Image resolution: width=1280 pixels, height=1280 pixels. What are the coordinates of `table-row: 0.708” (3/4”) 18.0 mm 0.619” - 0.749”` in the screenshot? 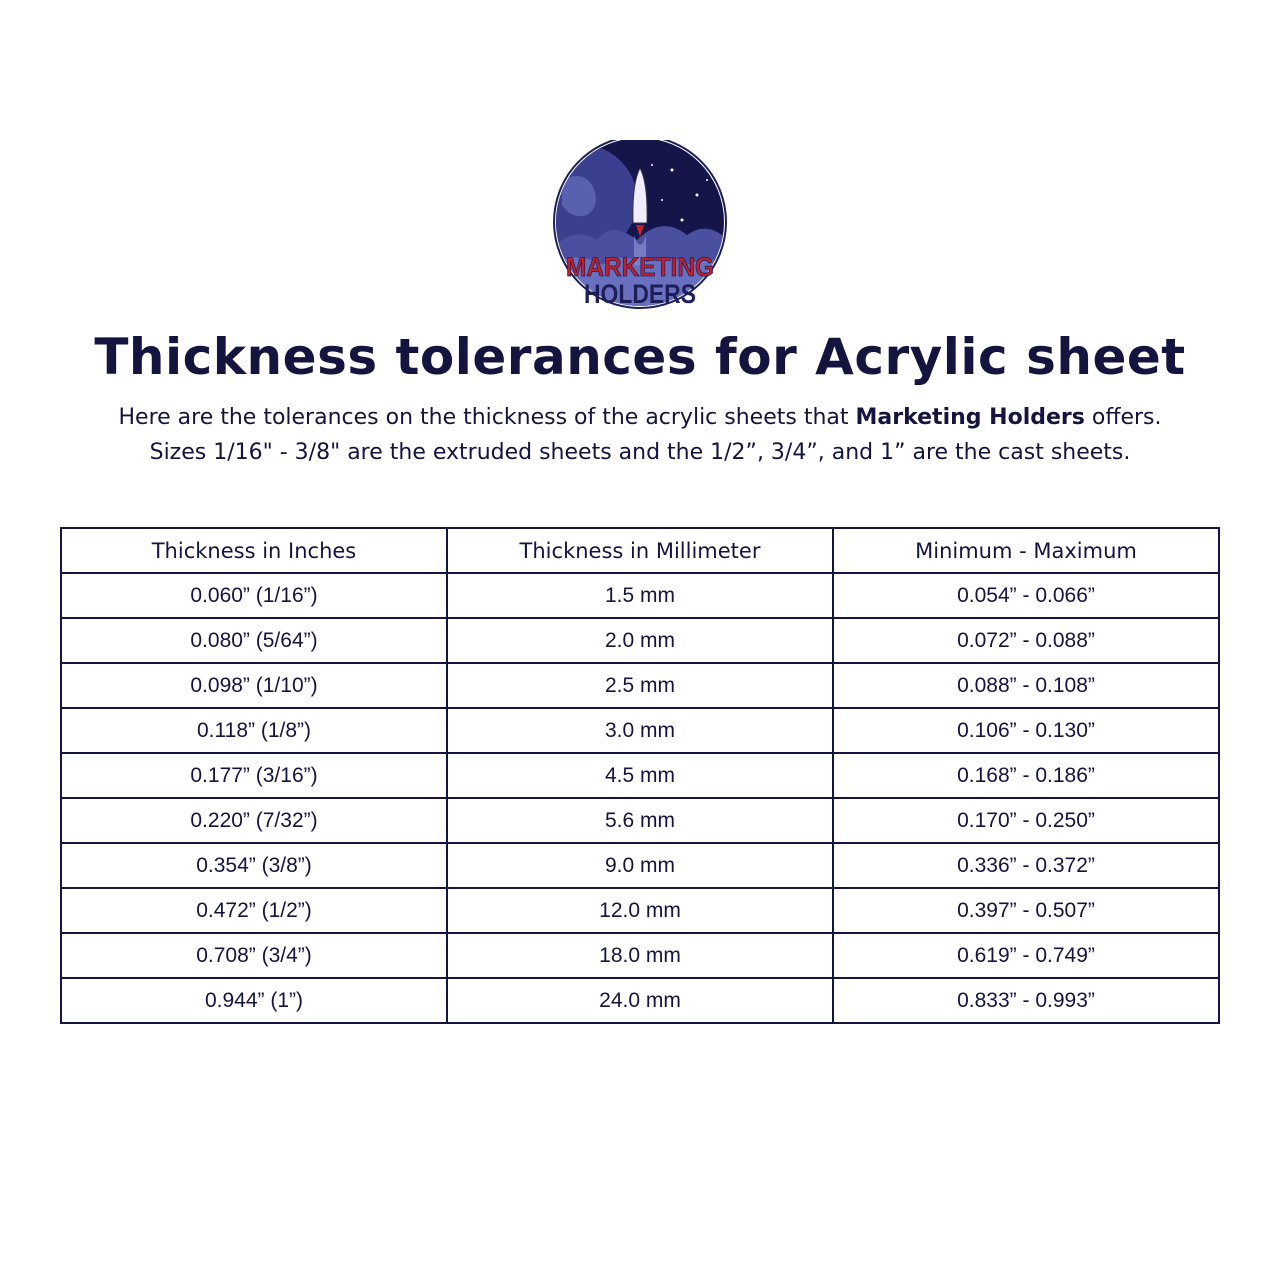 It's located at (640, 955).